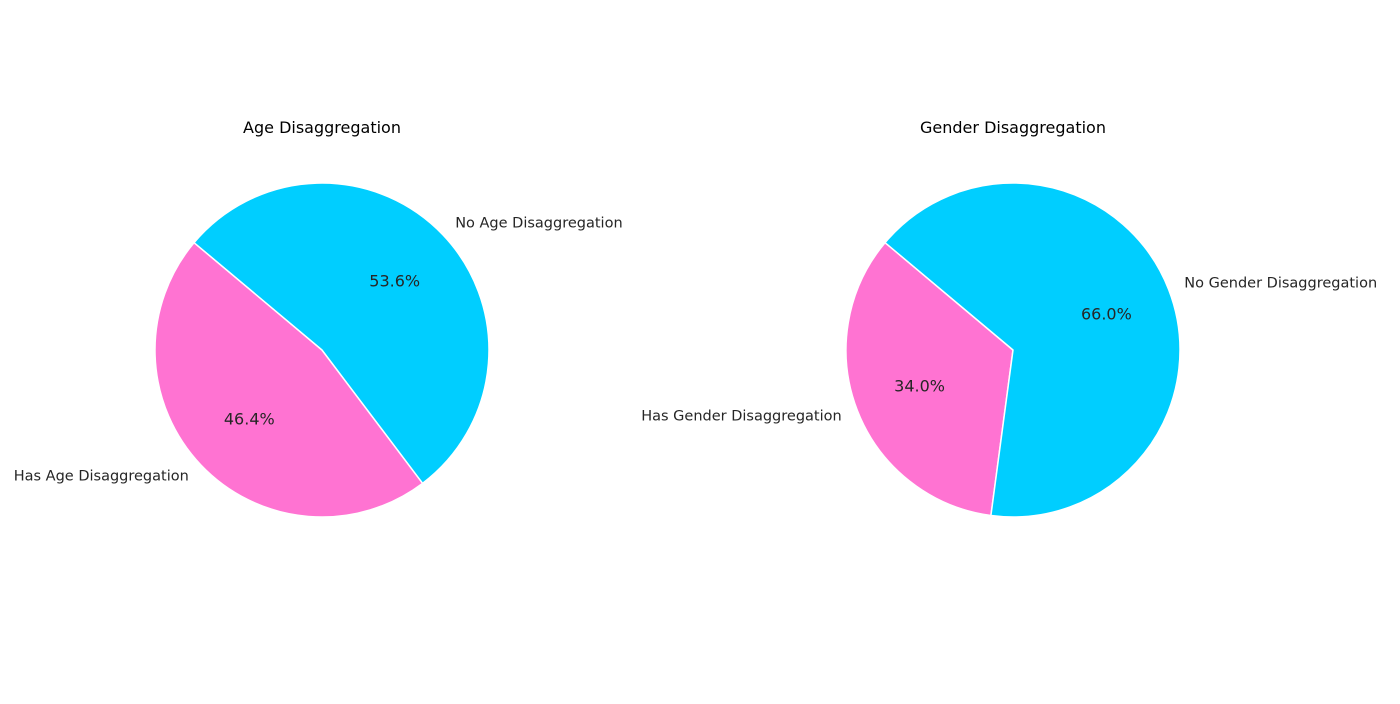 This screenshot has width=1400, height=704. Describe the element at coordinates (249, 419) in the screenshot. I see `slice-pct-has-age: 46.4%` at that location.